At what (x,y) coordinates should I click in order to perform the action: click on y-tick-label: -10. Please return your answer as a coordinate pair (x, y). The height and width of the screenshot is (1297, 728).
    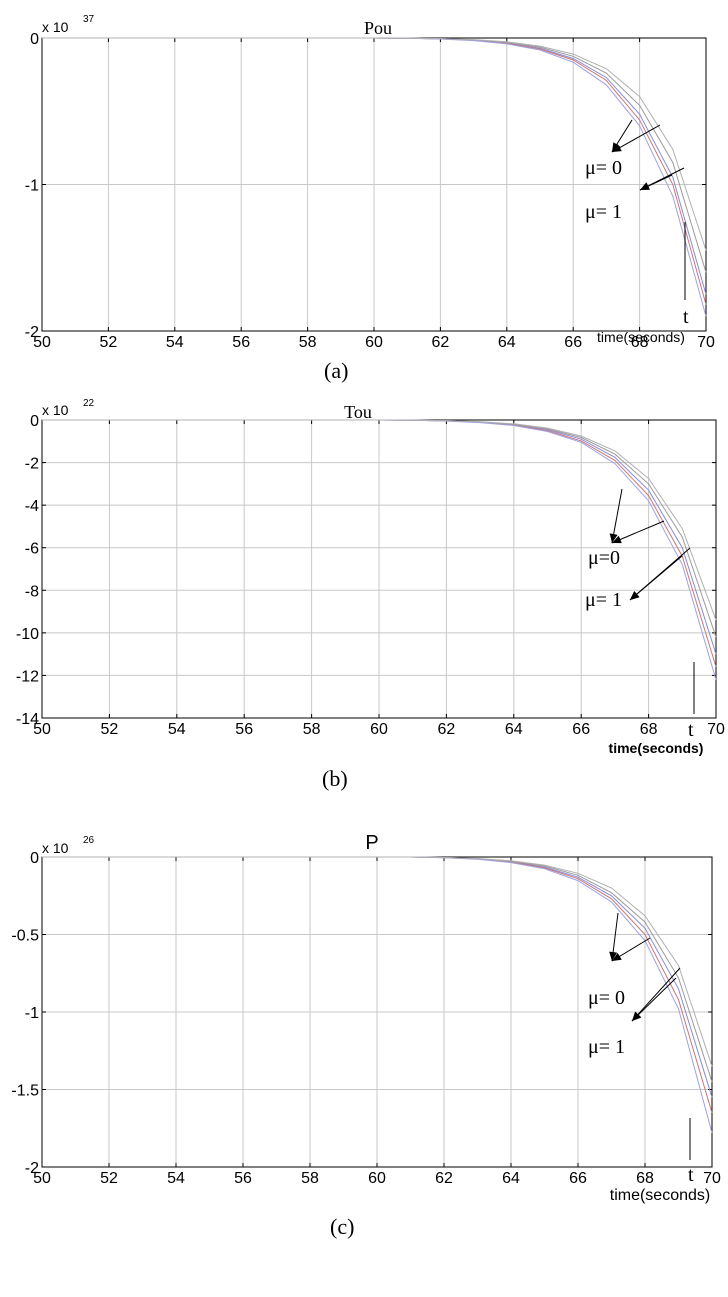
    Looking at the image, I should click on (27, 634).